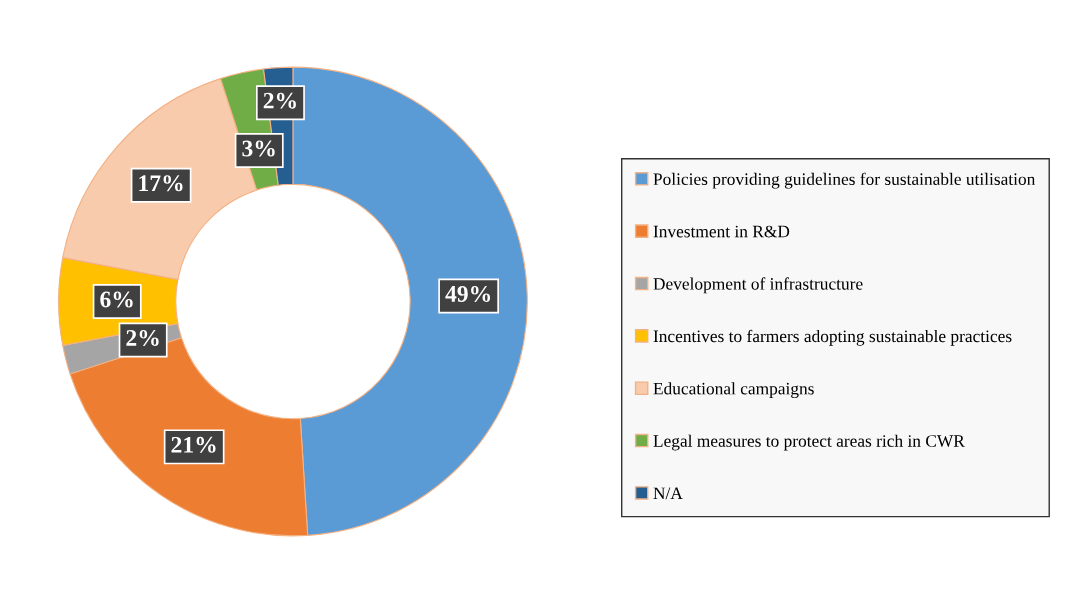 This screenshot has width=1085, height=603. What do you see at coordinates (832, 337) in the screenshot?
I see `legend-label: Incentives to farmers adopting sustainable practices` at bounding box center [832, 337].